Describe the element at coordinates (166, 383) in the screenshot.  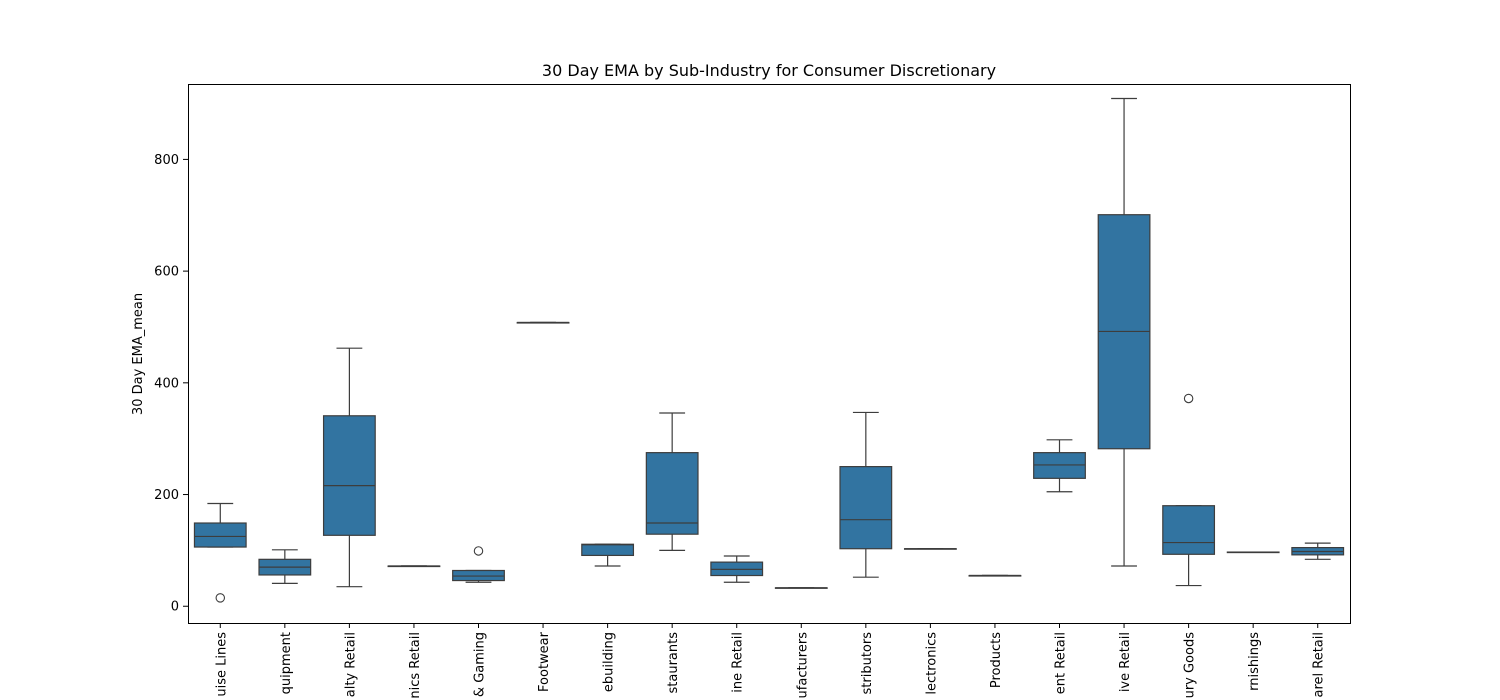
I see `y-tick-label: 400` at that location.